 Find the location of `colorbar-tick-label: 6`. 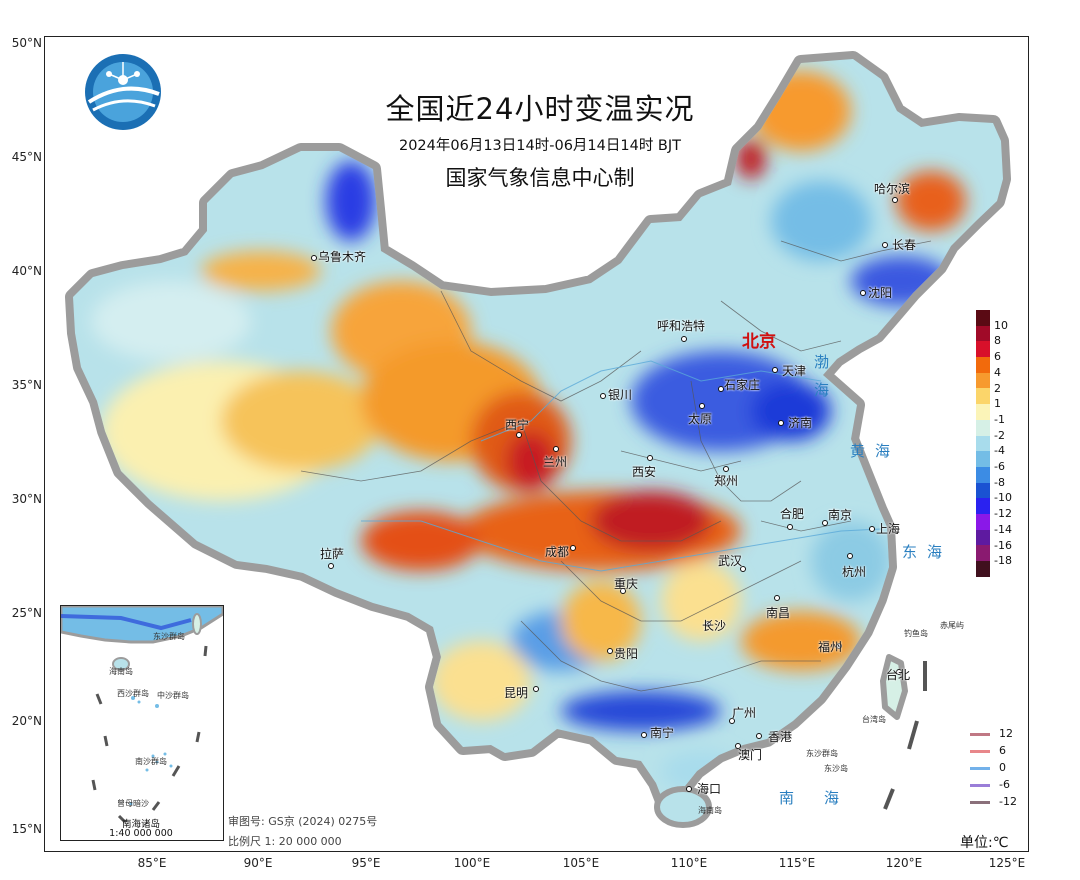

colorbar-tick-label: 6 is located at coordinates (997, 357).